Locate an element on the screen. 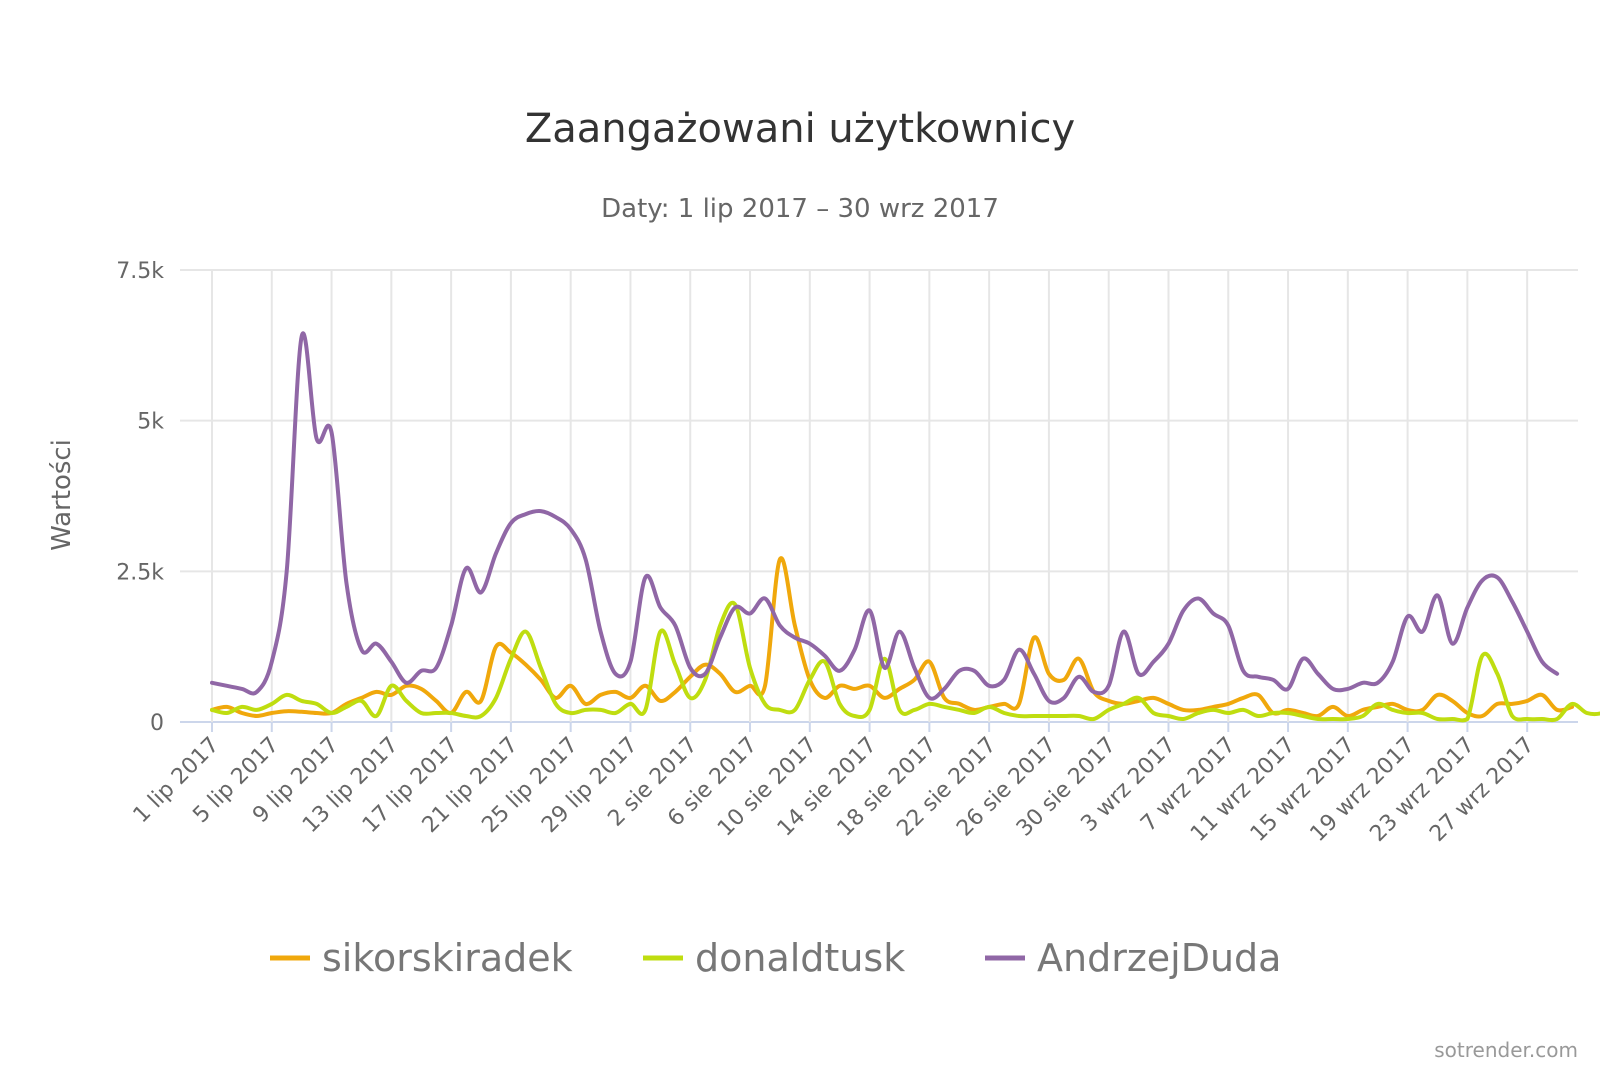  series-line-sikorskiradek is located at coordinates (892, 637).